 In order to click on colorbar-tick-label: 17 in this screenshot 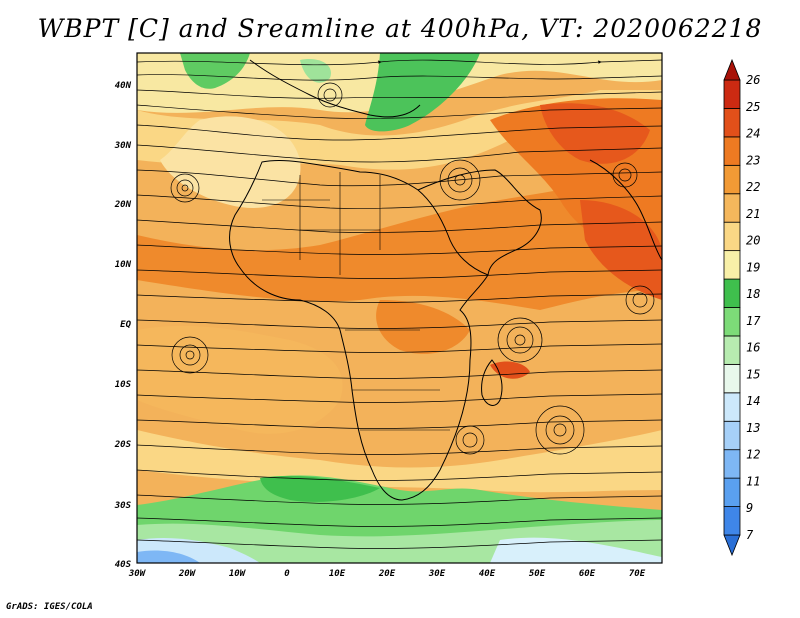, I will do `click(753, 321)`.